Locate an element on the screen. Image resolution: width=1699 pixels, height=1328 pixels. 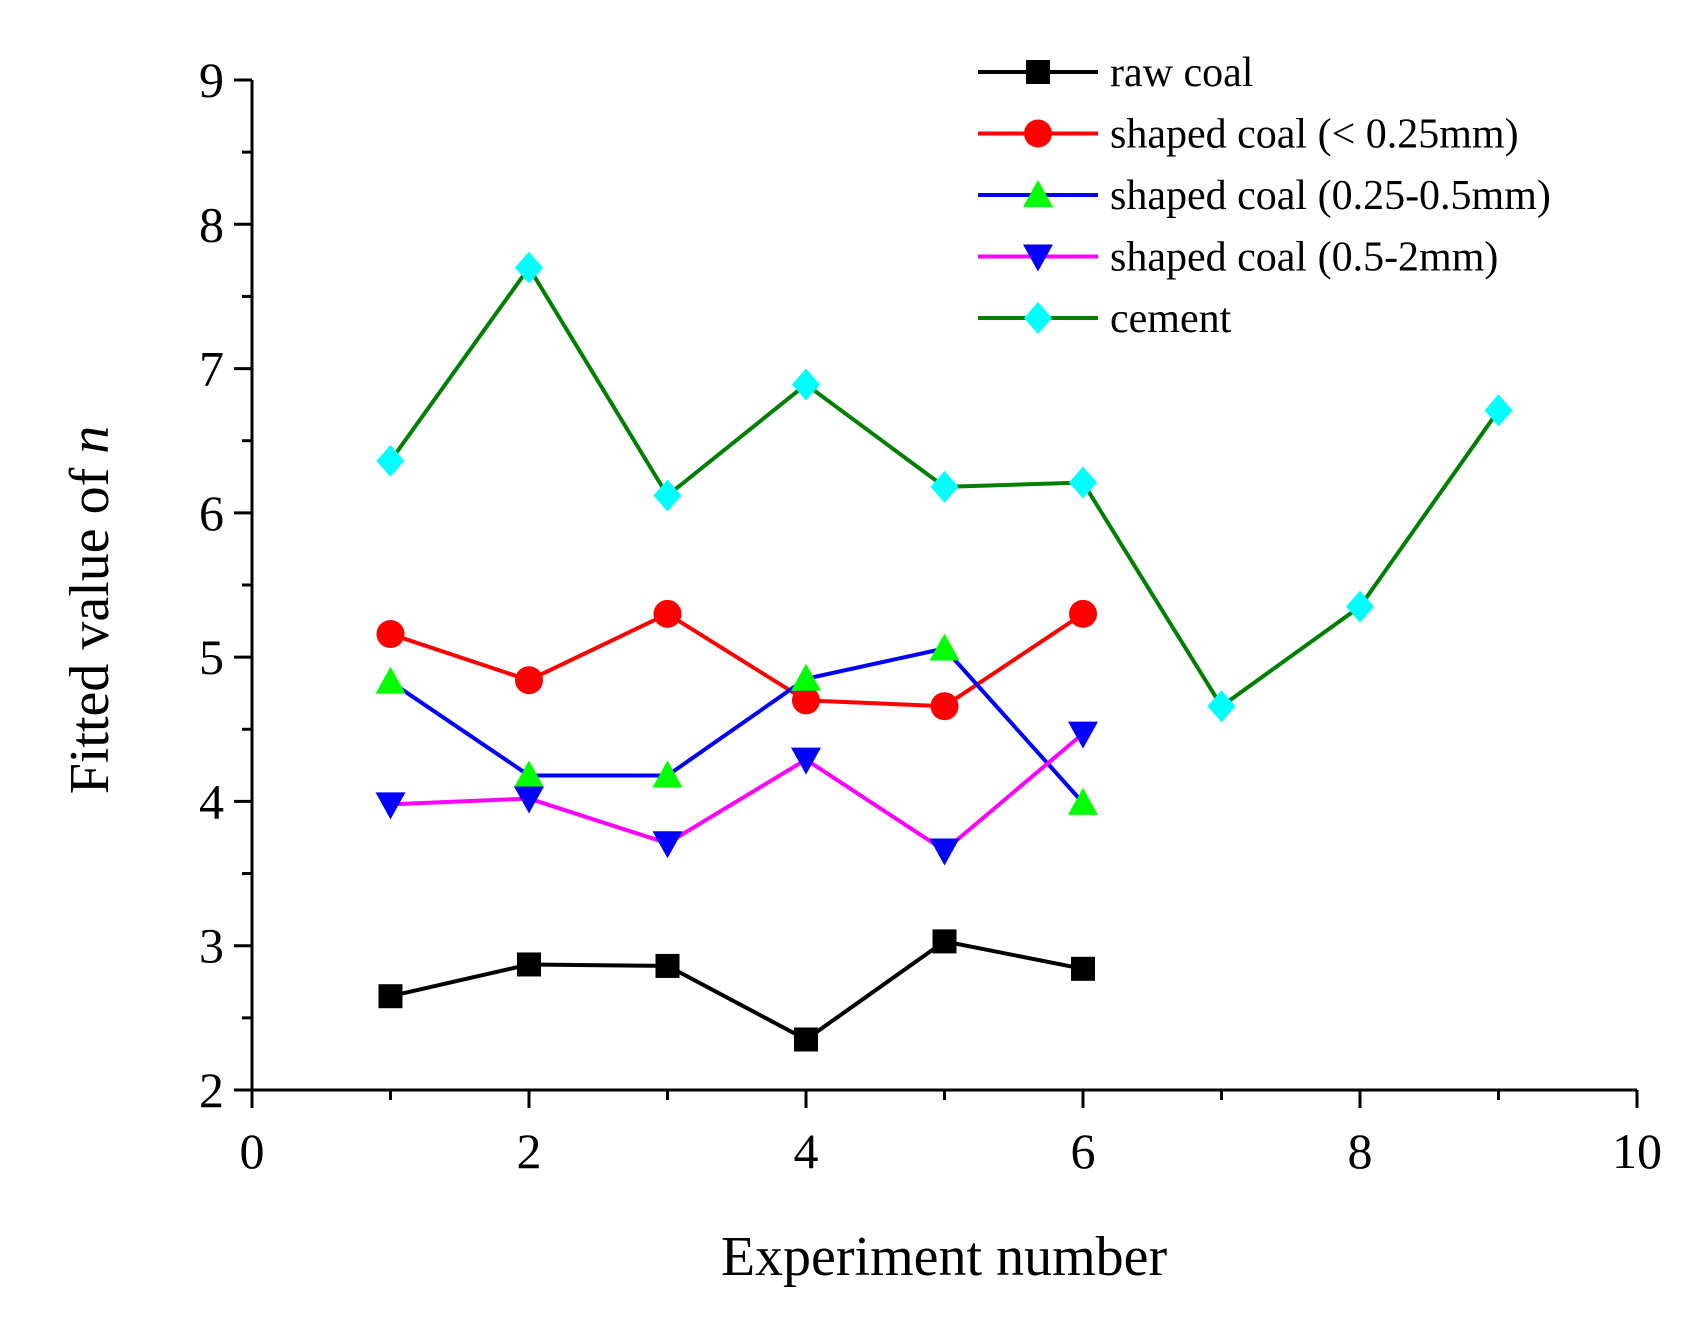
legend-label: shaped coal (0.5-2mm) is located at coordinates (1304, 258).